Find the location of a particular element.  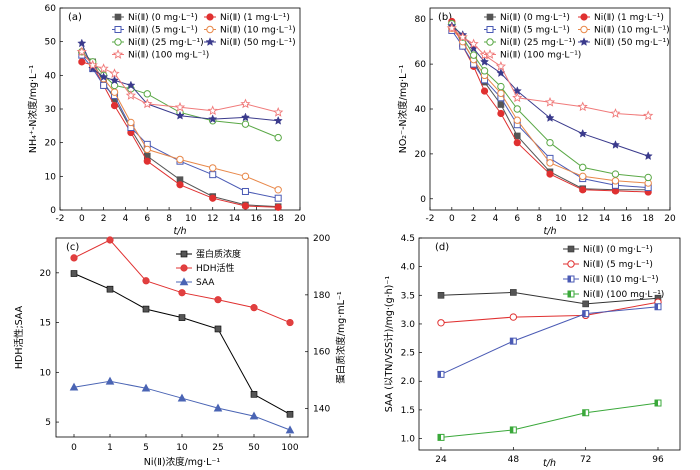

legend-entry: Ni(Ⅱ) (5 mg·L⁻¹) is located at coordinates (618, 265).